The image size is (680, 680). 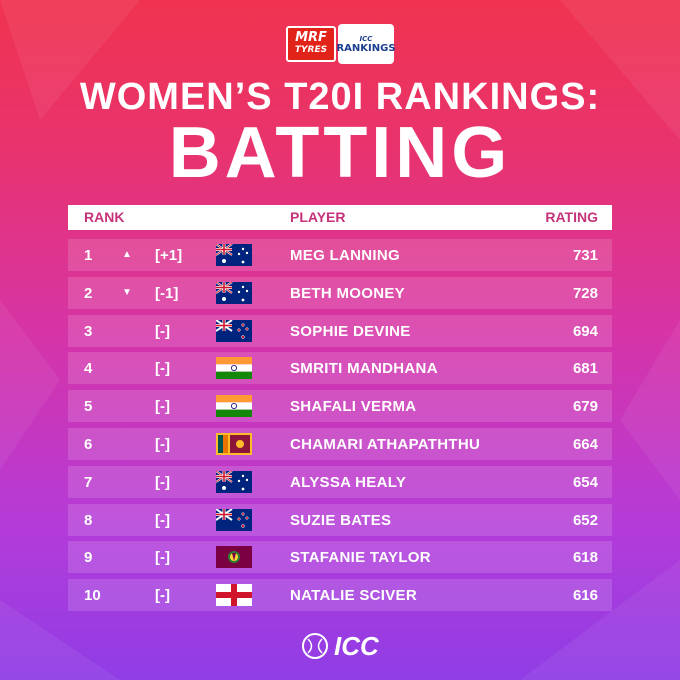 What do you see at coordinates (585, 482) in the screenshot?
I see `player-rating: 654` at bounding box center [585, 482].